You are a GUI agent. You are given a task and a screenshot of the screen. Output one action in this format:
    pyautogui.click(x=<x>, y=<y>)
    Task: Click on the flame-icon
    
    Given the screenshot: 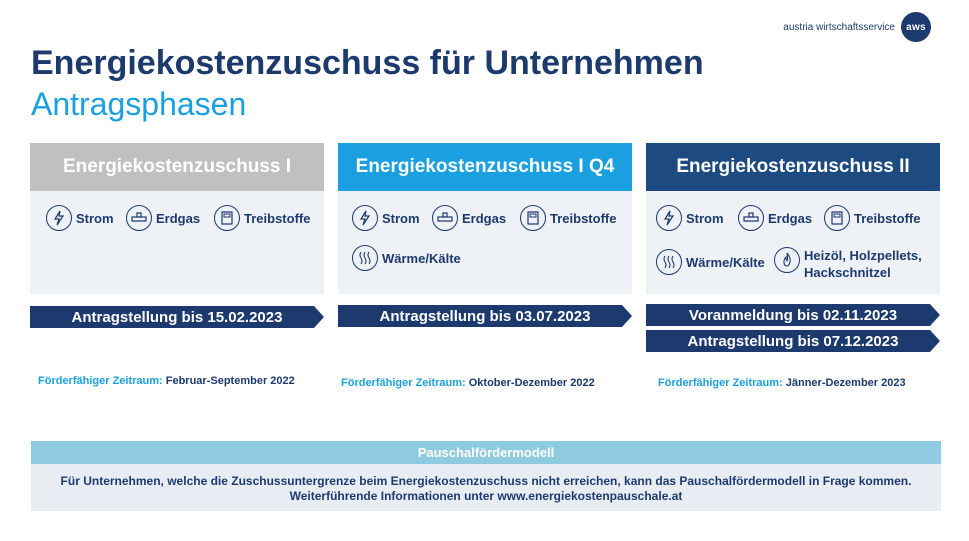 What is the action you would take?
    pyautogui.click(x=787, y=260)
    